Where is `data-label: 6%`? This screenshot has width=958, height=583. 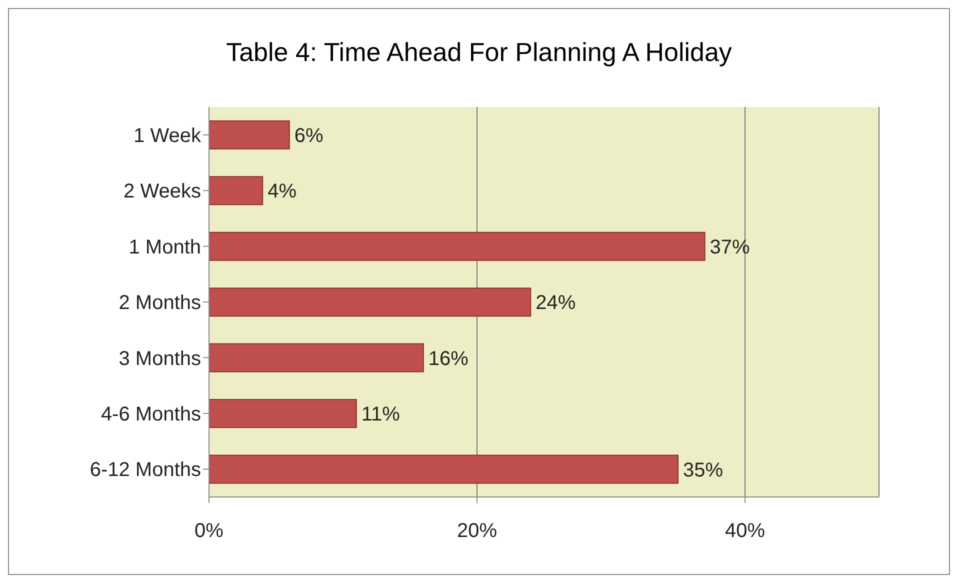
data-label: 6% is located at coordinates (309, 136).